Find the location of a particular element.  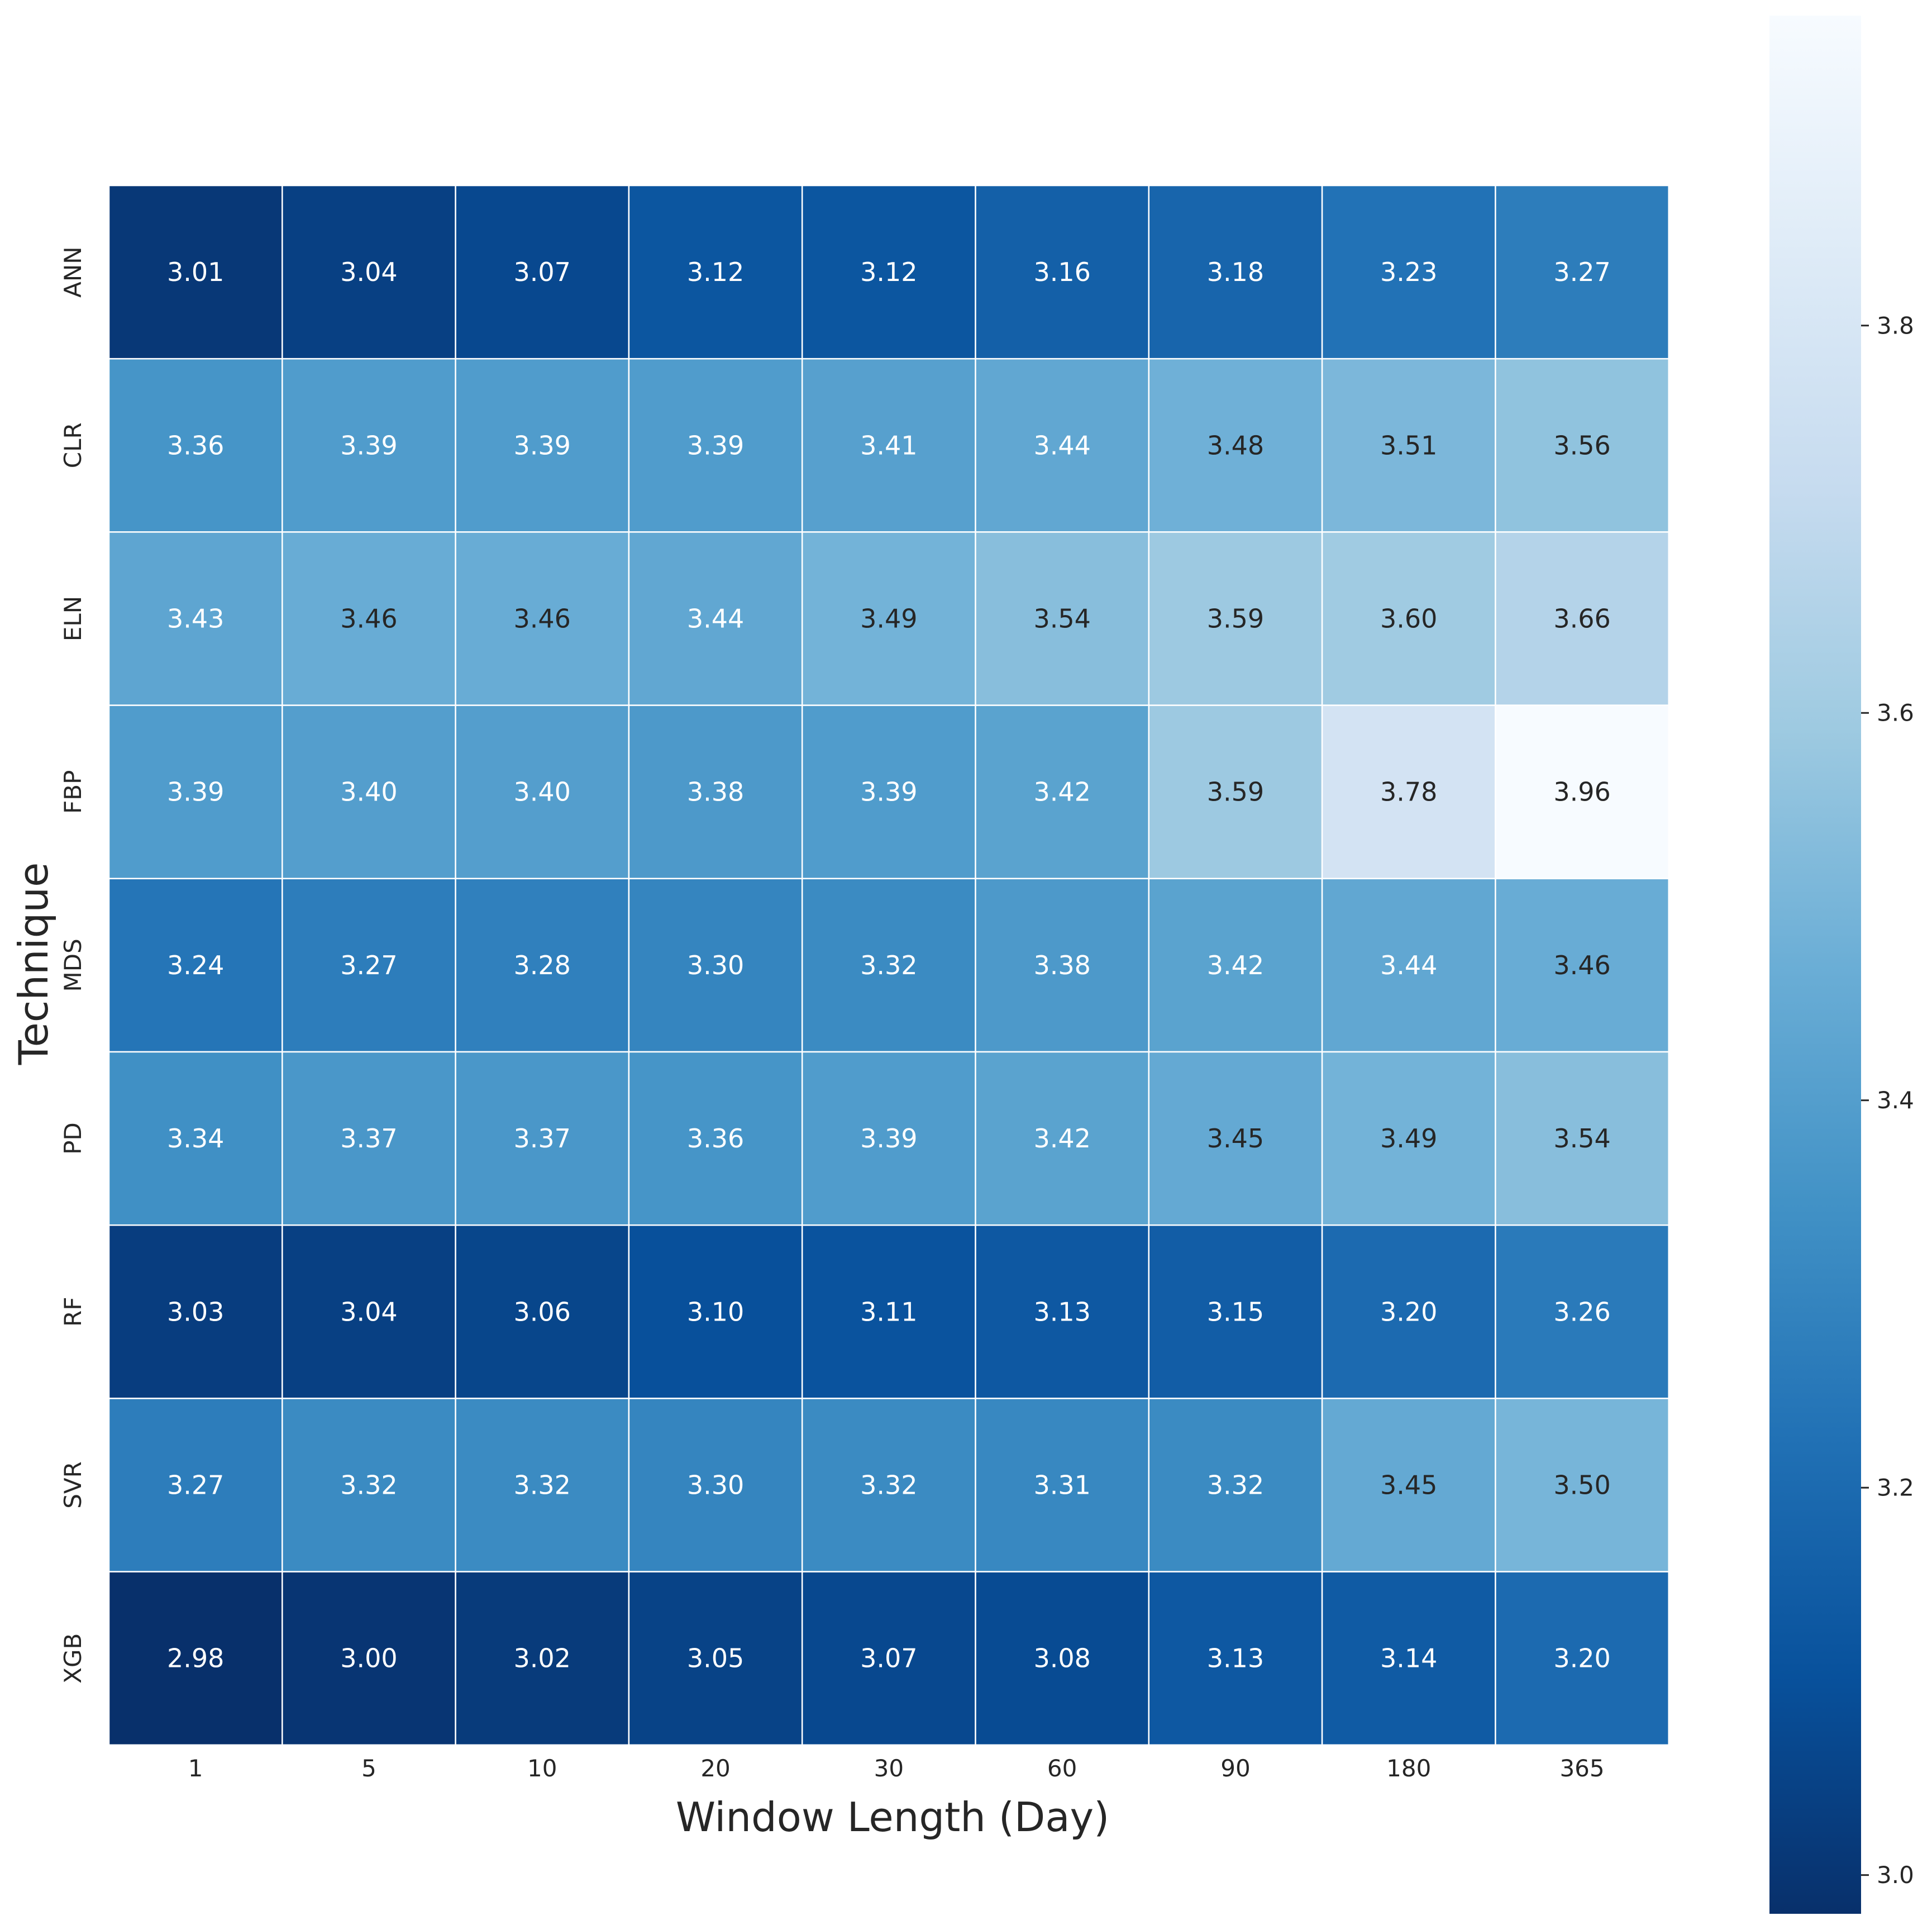

cell-value-label: 3.11 is located at coordinates (889, 1312).